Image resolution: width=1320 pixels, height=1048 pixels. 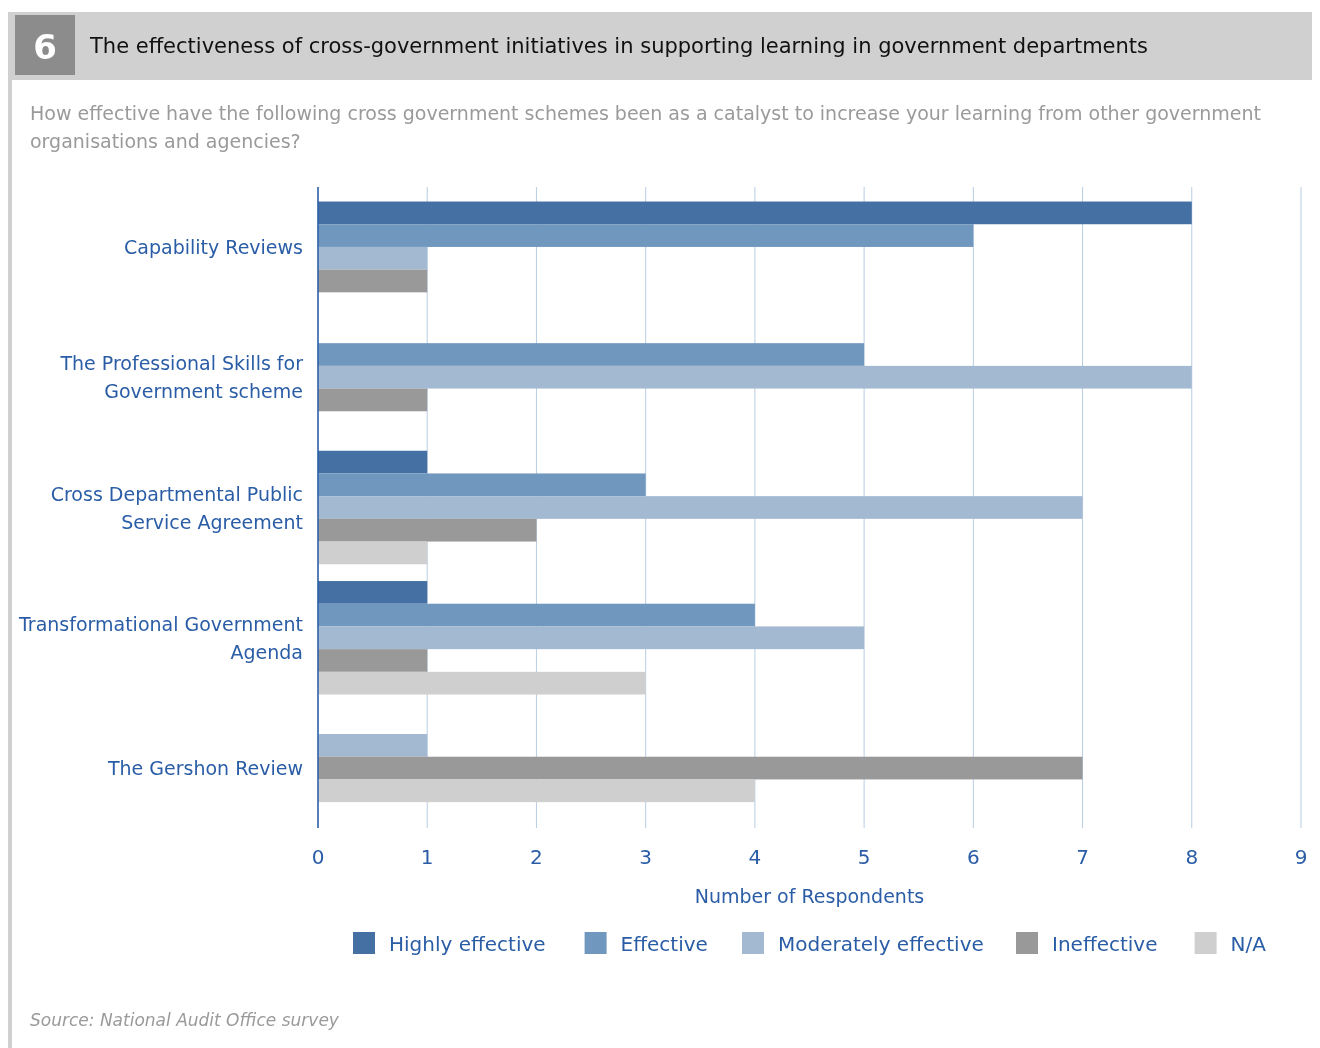 I want to click on legend-label: Moderately effective, so click(x=881, y=944).